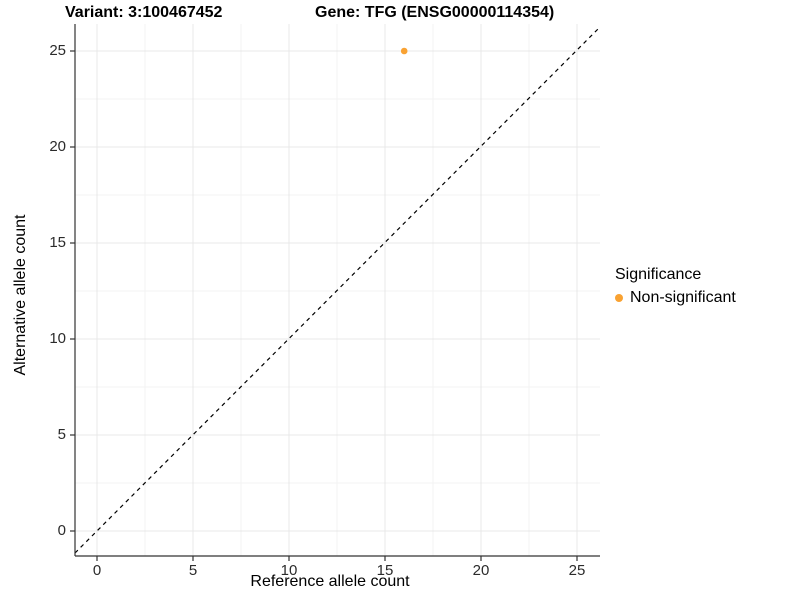 The width and height of the screenshot is (800, 600). Describe the element at coordinates (57, 50) in the screenshot. I see `y-tick-label: 25` at that location.